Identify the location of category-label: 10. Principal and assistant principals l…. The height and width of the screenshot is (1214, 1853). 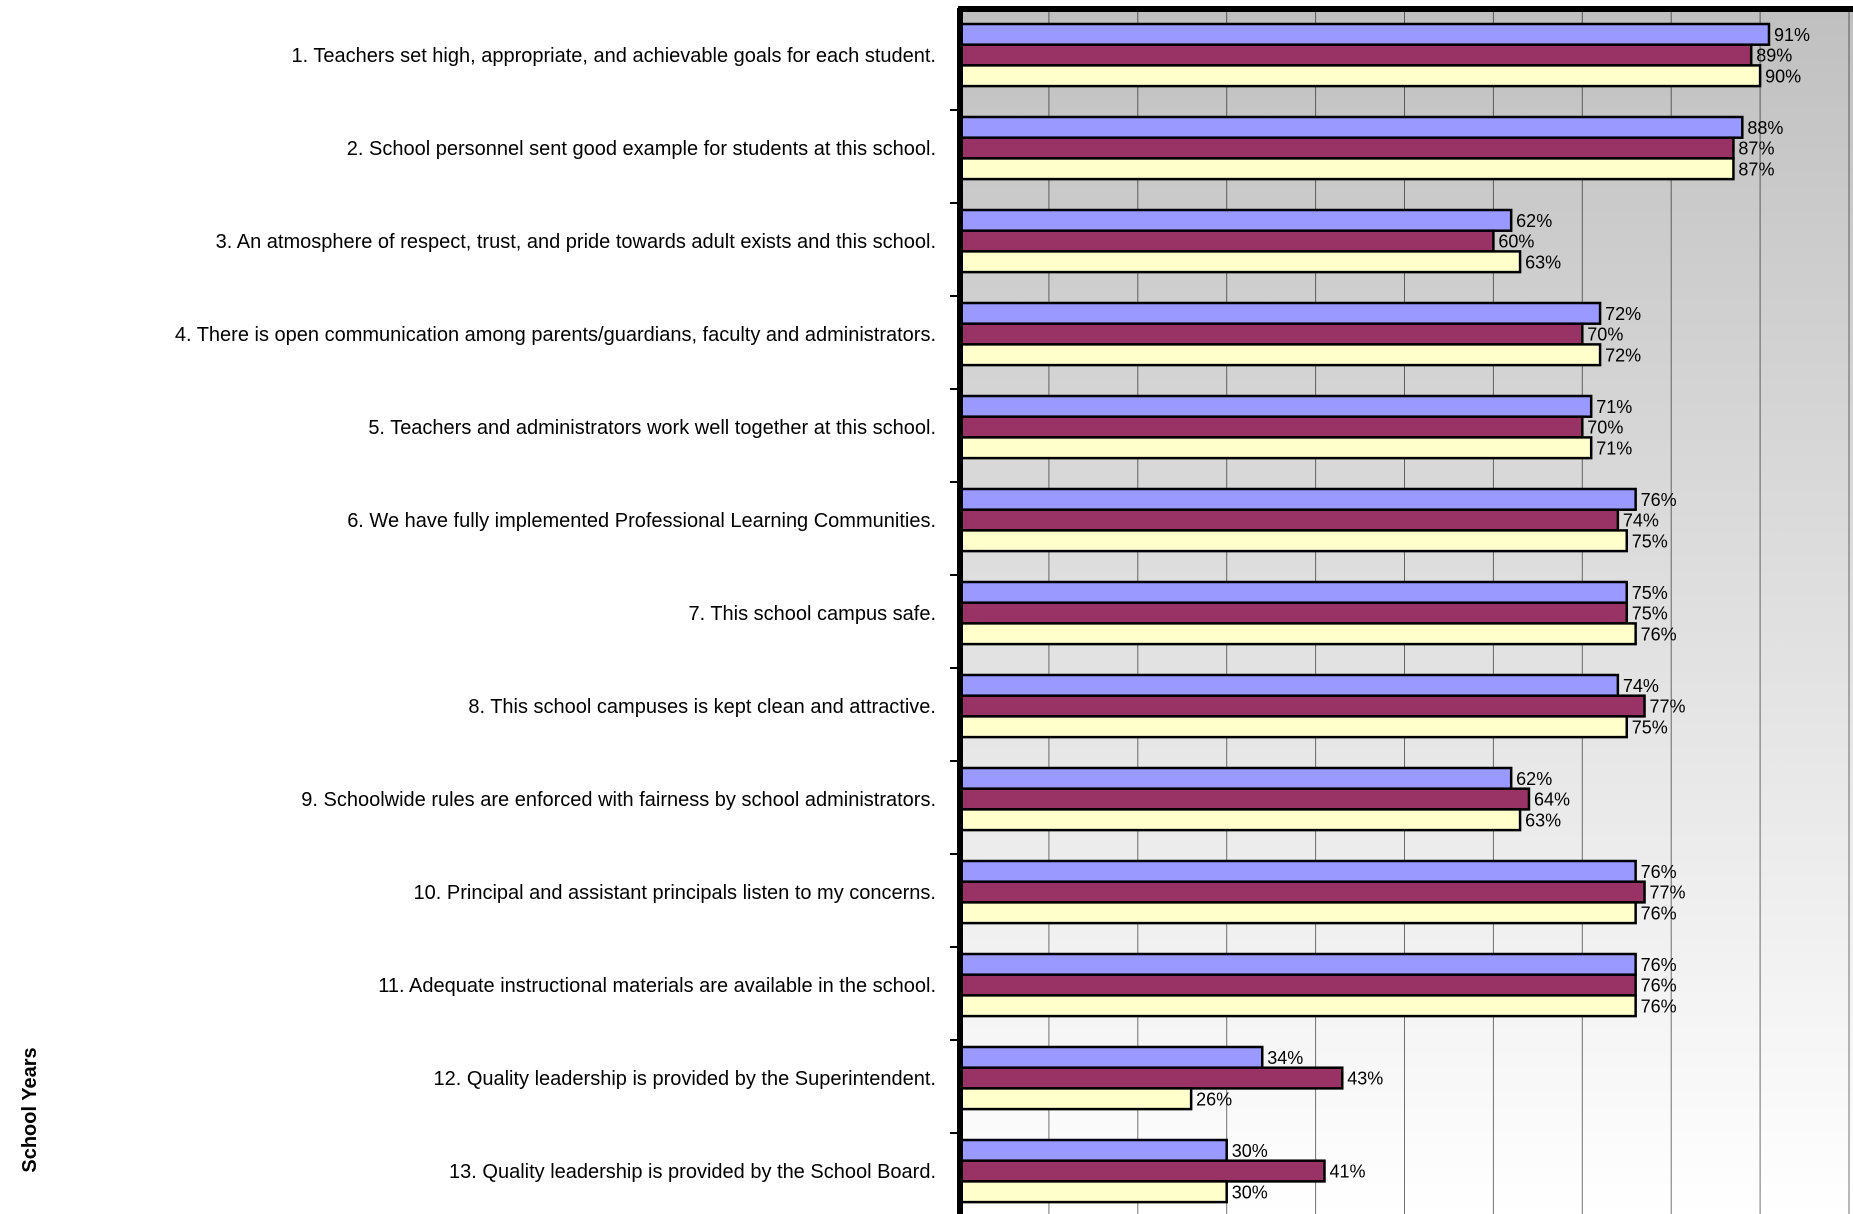
(675, 893).